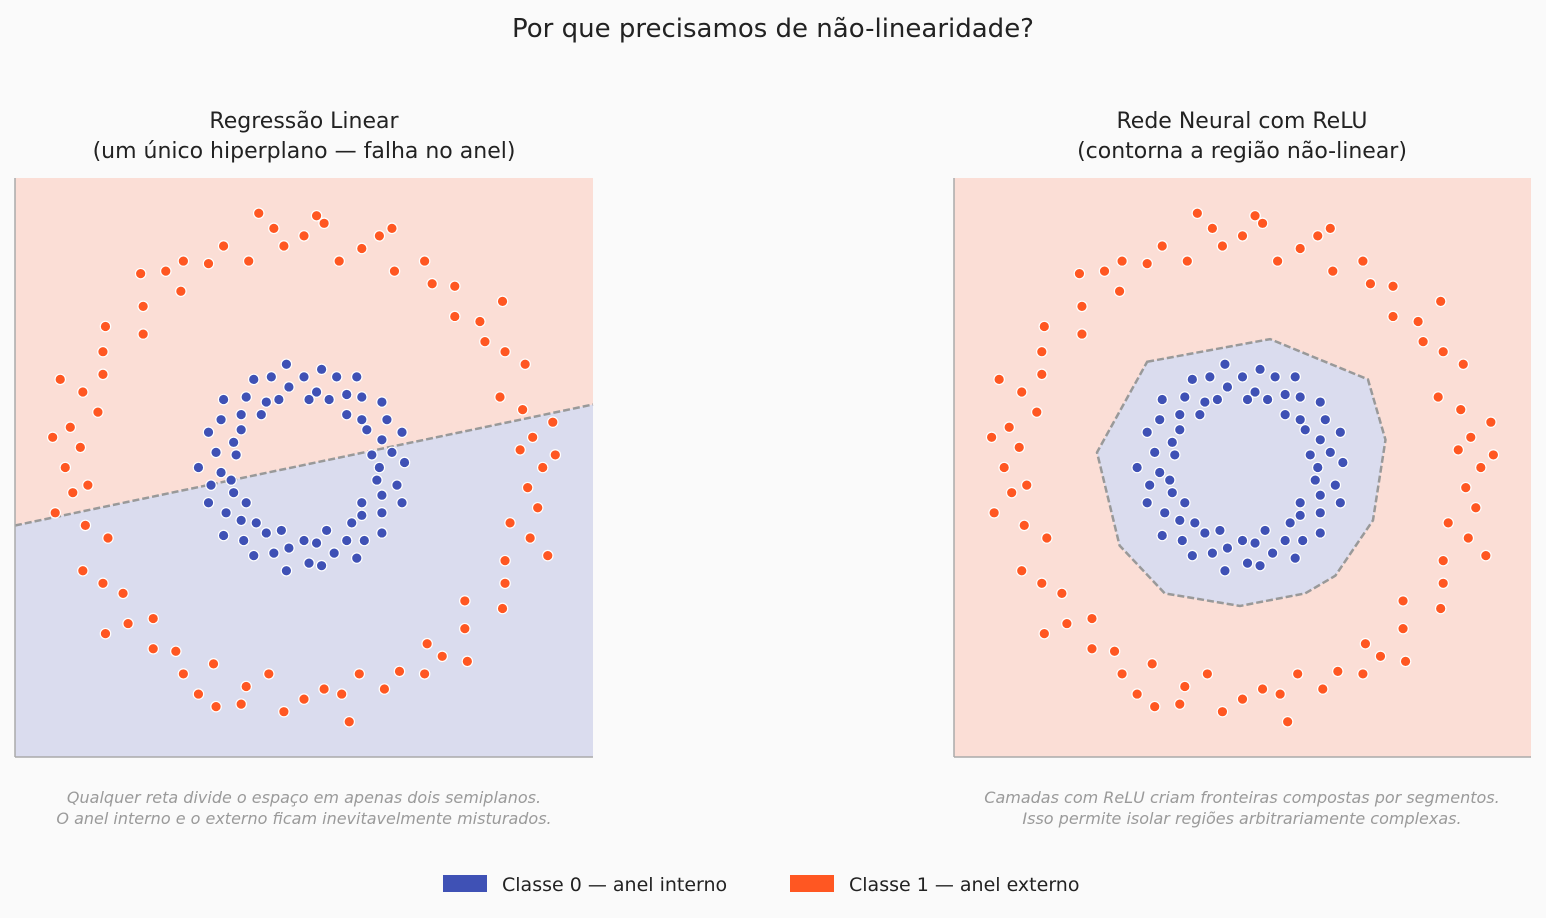 The height and width of the screenshot is (918, 1546). What do you see at coordinates (304, 580) in the screenshot?
I see `region-class0` at bounding box center [304, 580].